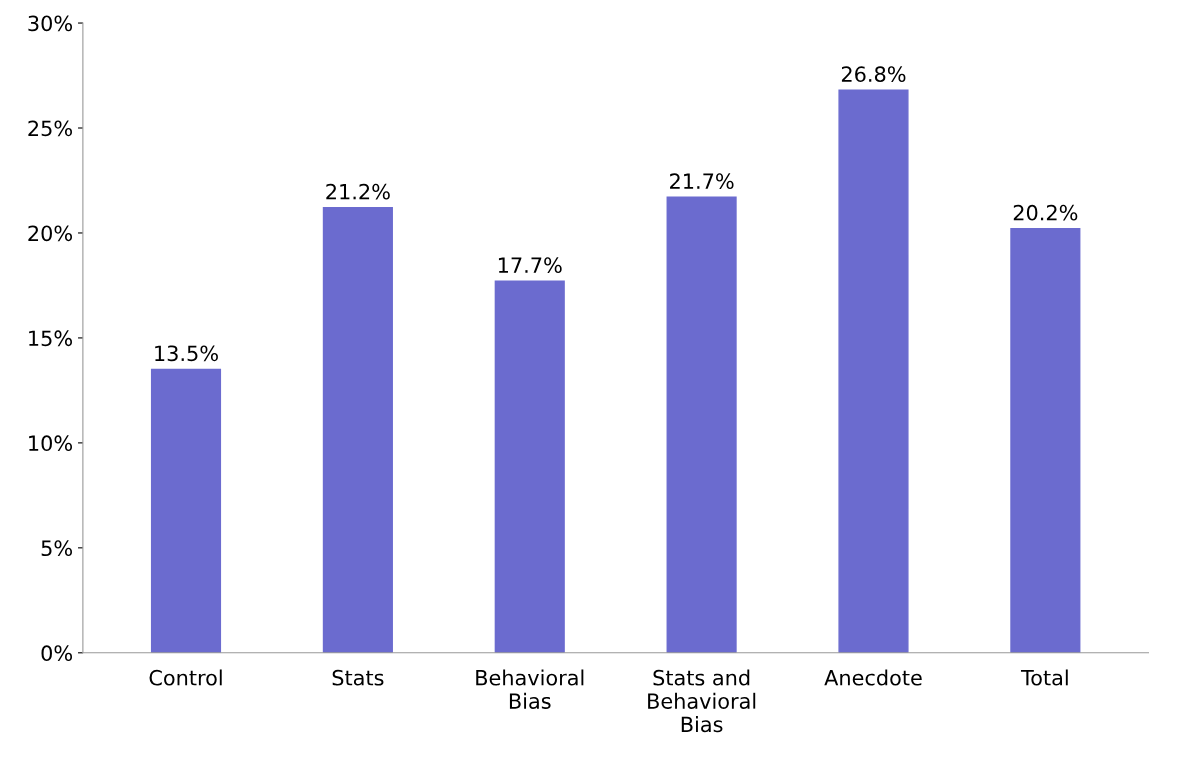  What do you see at coordinates (1044, 677) in the screenshot?
I see `x-tick-label: Total` at bounding box center [1044, 677].